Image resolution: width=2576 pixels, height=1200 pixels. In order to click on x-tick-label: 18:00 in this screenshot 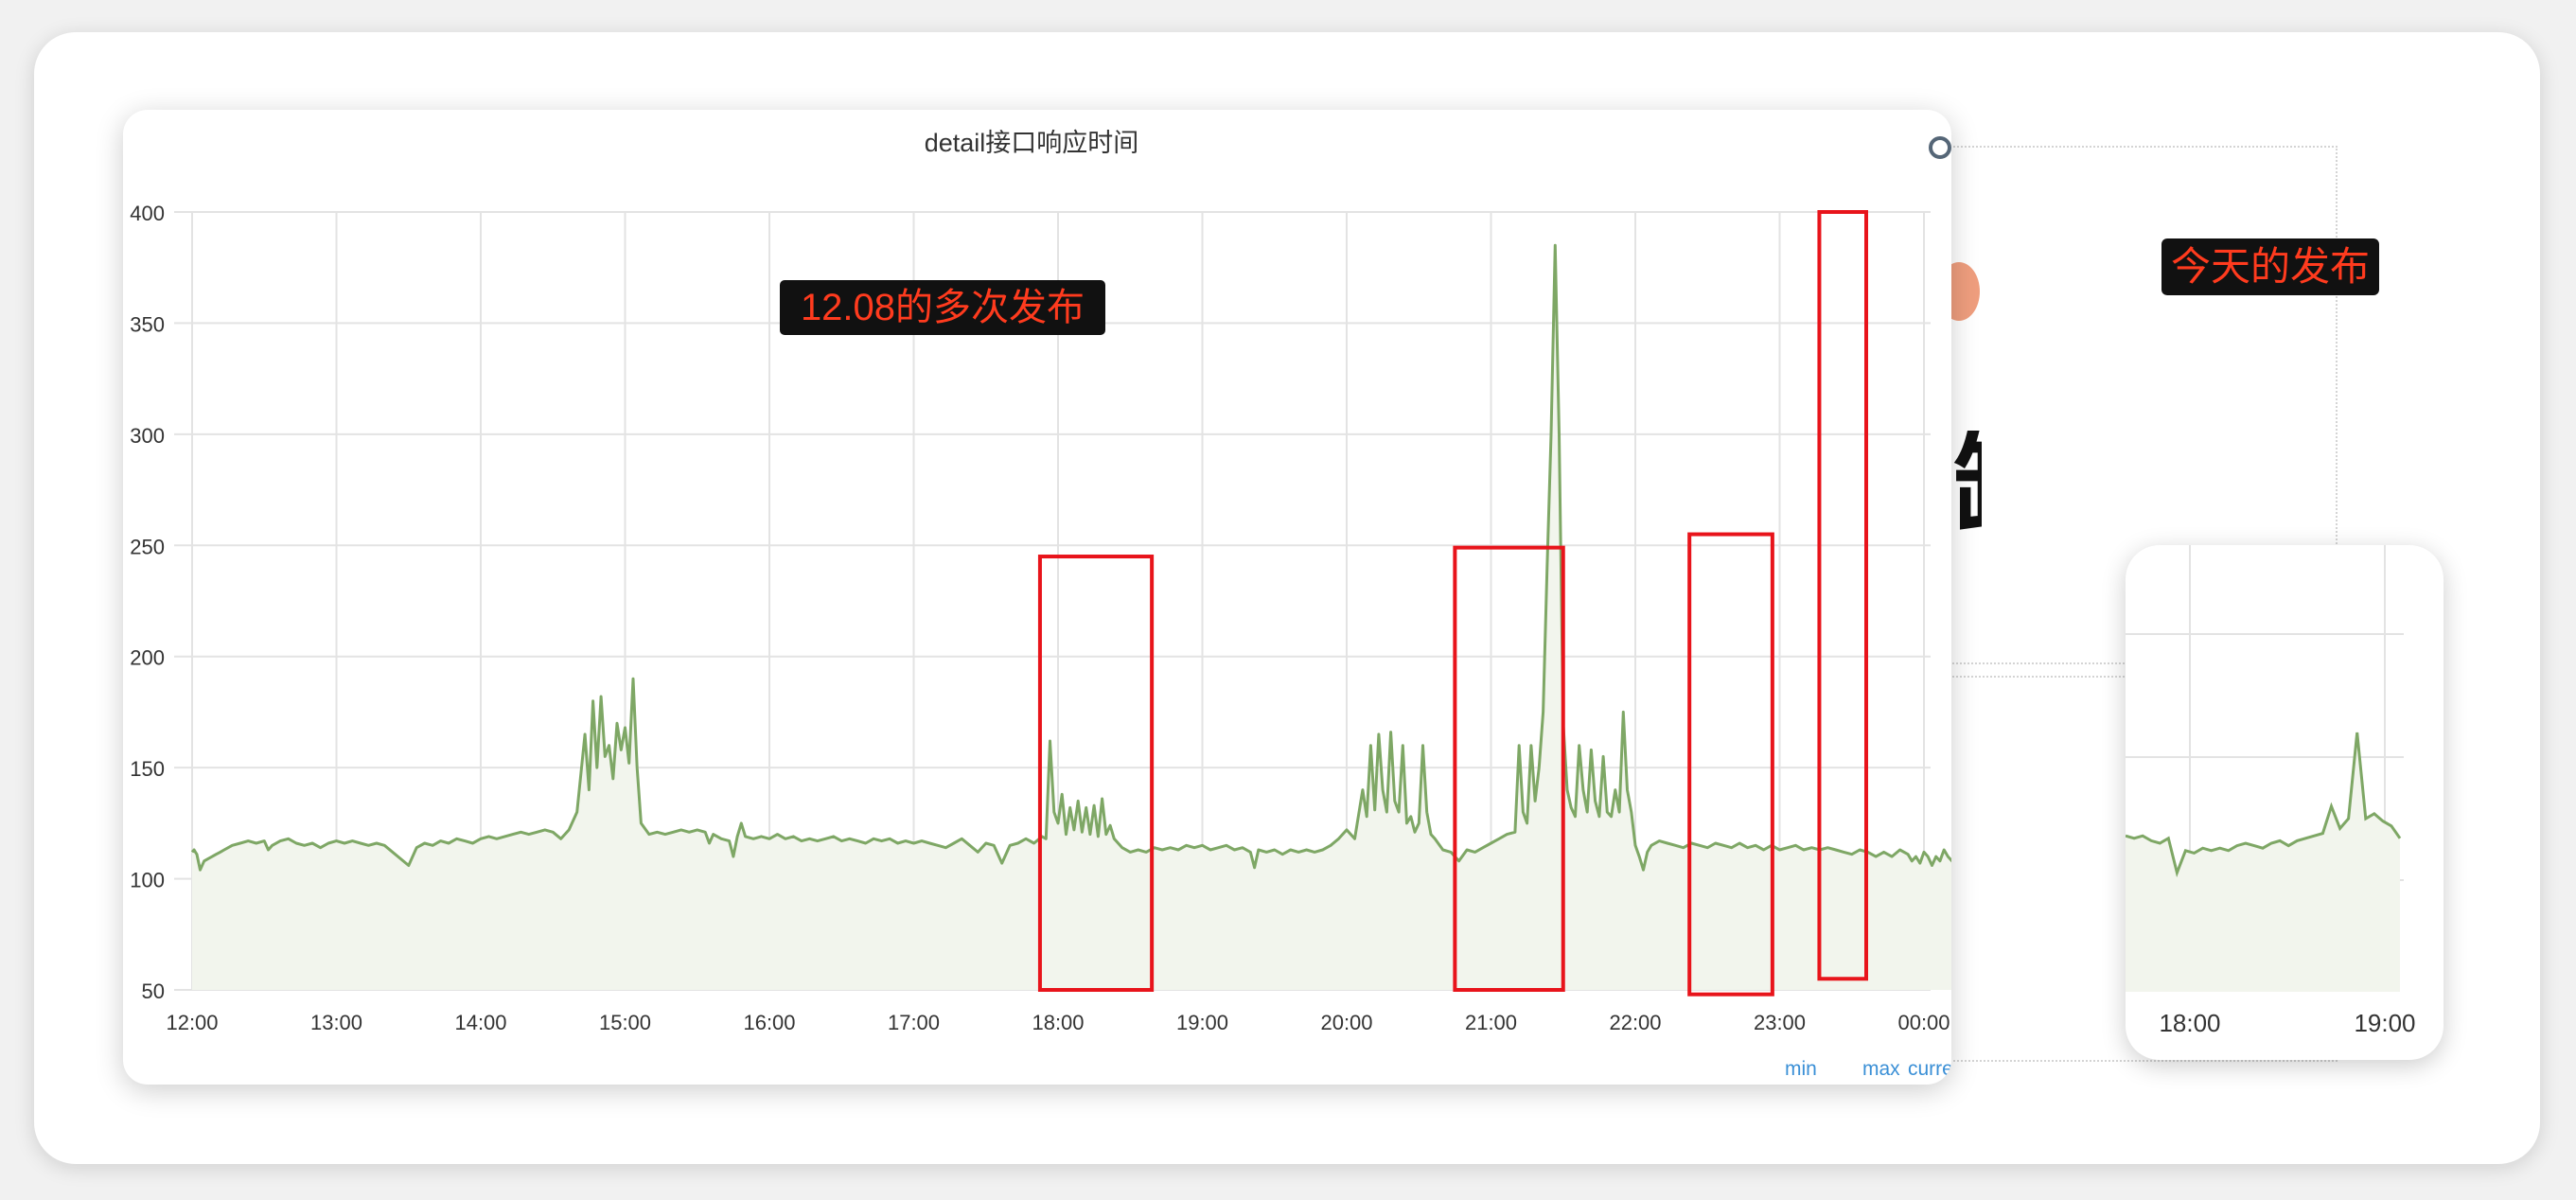, I will do `click(1058, 1022)`.